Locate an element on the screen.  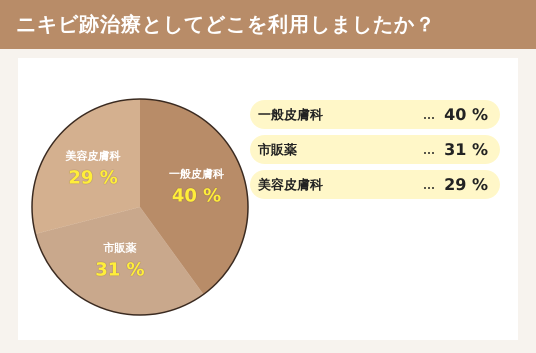
data-label: 29 % is located at coordinates (93, 177).